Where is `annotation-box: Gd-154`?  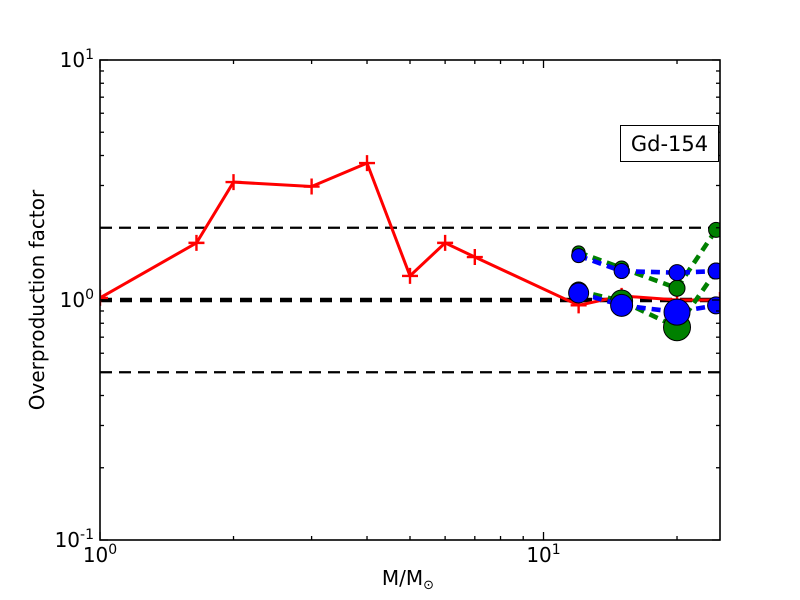 annotation-box: Gd-154 is located at coordinates (669, 143).